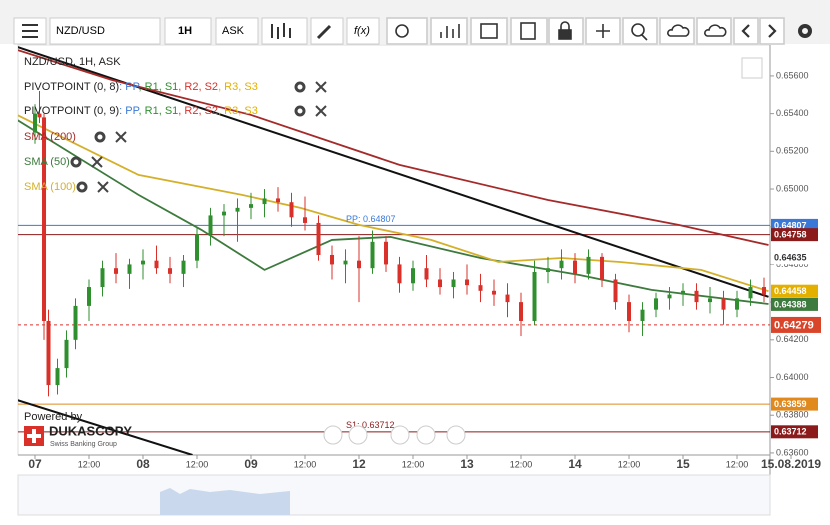  What do you see at coordinates (53, 417) in the screenshot?
I see `powered-by: Powered by` at bounding box center [53, 417].